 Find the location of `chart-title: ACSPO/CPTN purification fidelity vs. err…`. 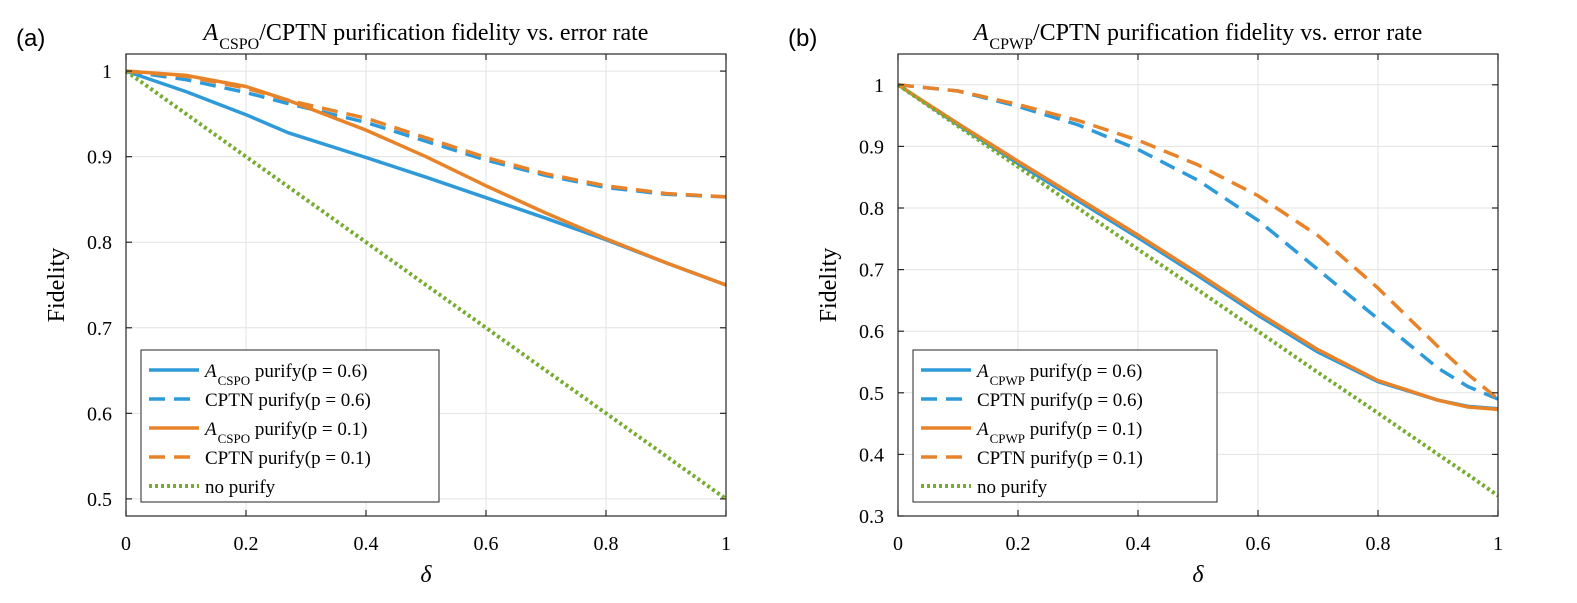

chart-title: ACSPO/CPTN purification fidelity vs. err… is located at coordinates (425, 36).